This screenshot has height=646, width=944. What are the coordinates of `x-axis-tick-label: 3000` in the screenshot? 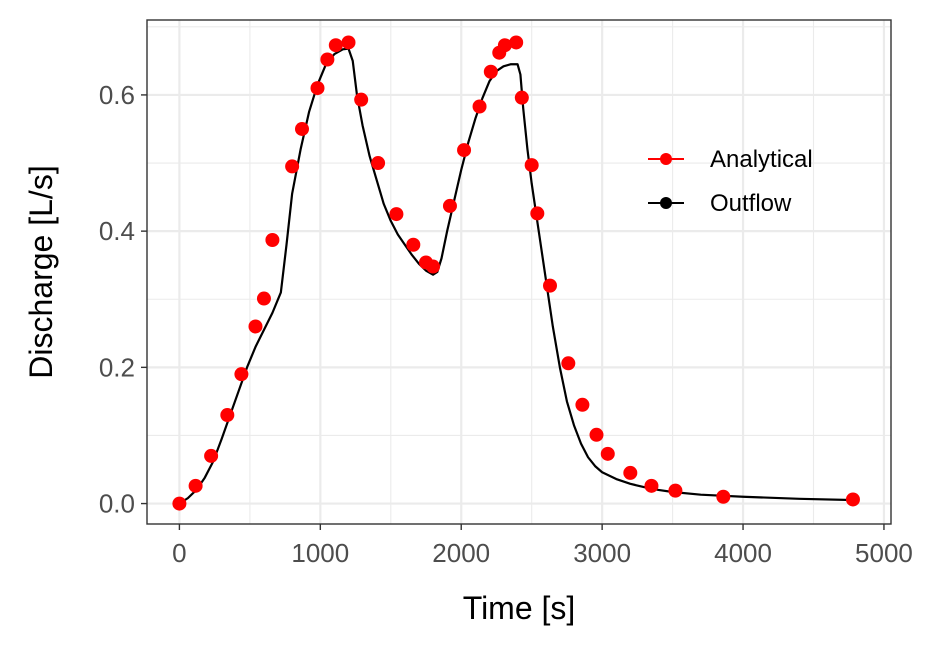 It's located at (602, 553).